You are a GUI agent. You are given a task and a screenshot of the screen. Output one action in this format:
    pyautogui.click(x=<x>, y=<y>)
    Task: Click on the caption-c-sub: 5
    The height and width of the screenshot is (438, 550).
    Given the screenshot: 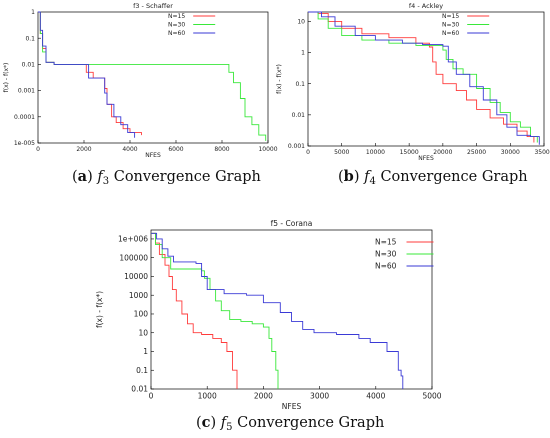 What is the action you would take?
    pyautogui.click(x=229, y=427)
    